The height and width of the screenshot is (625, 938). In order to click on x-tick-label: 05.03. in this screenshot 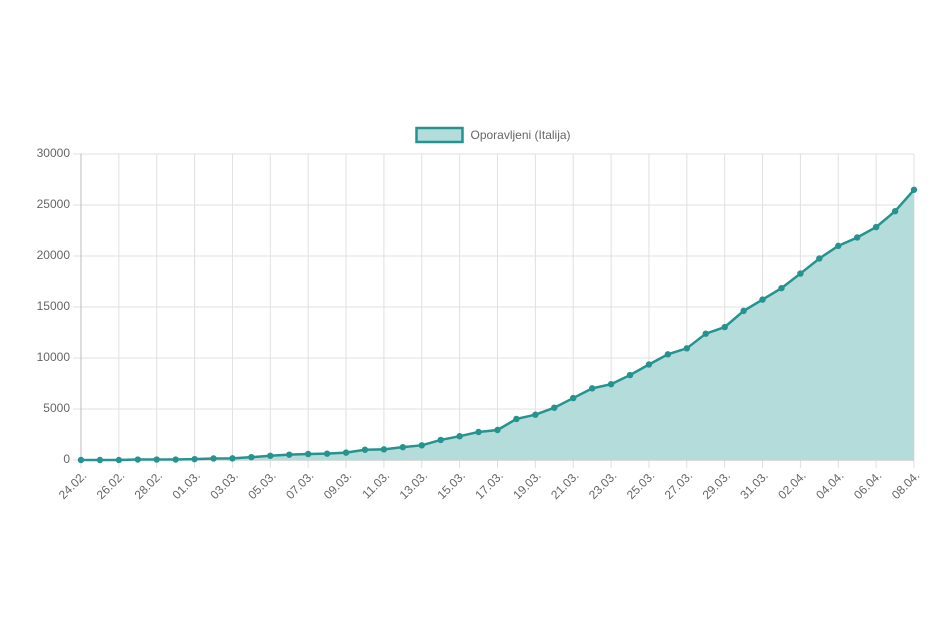, I will do `click(261, 484)`.